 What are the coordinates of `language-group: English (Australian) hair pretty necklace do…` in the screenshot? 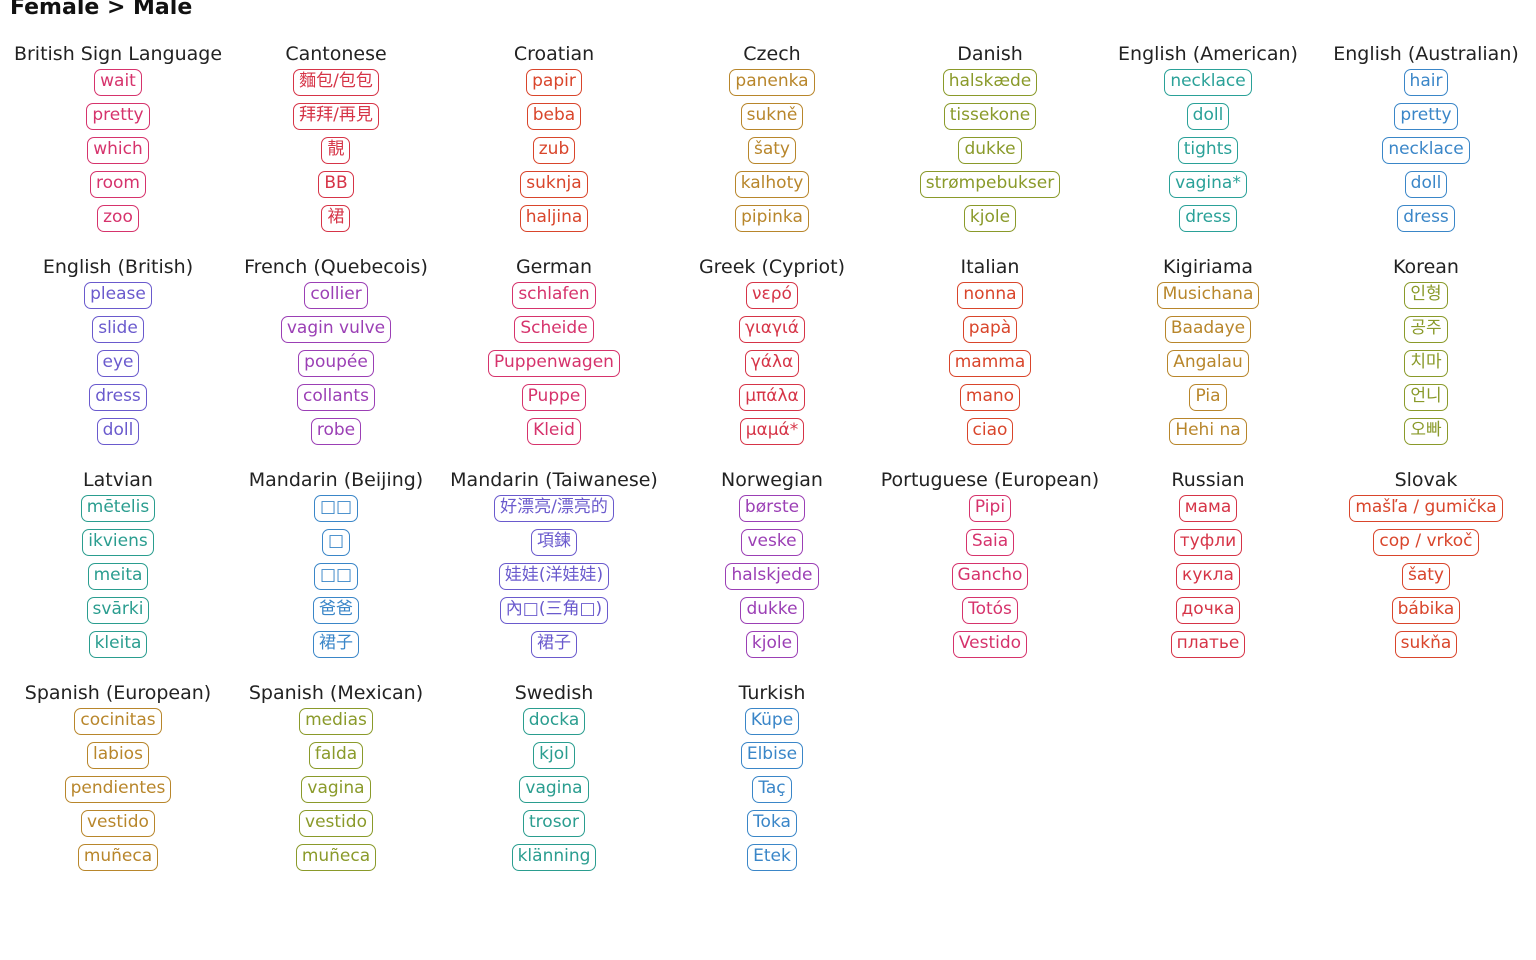 It's located at (1426, 143).